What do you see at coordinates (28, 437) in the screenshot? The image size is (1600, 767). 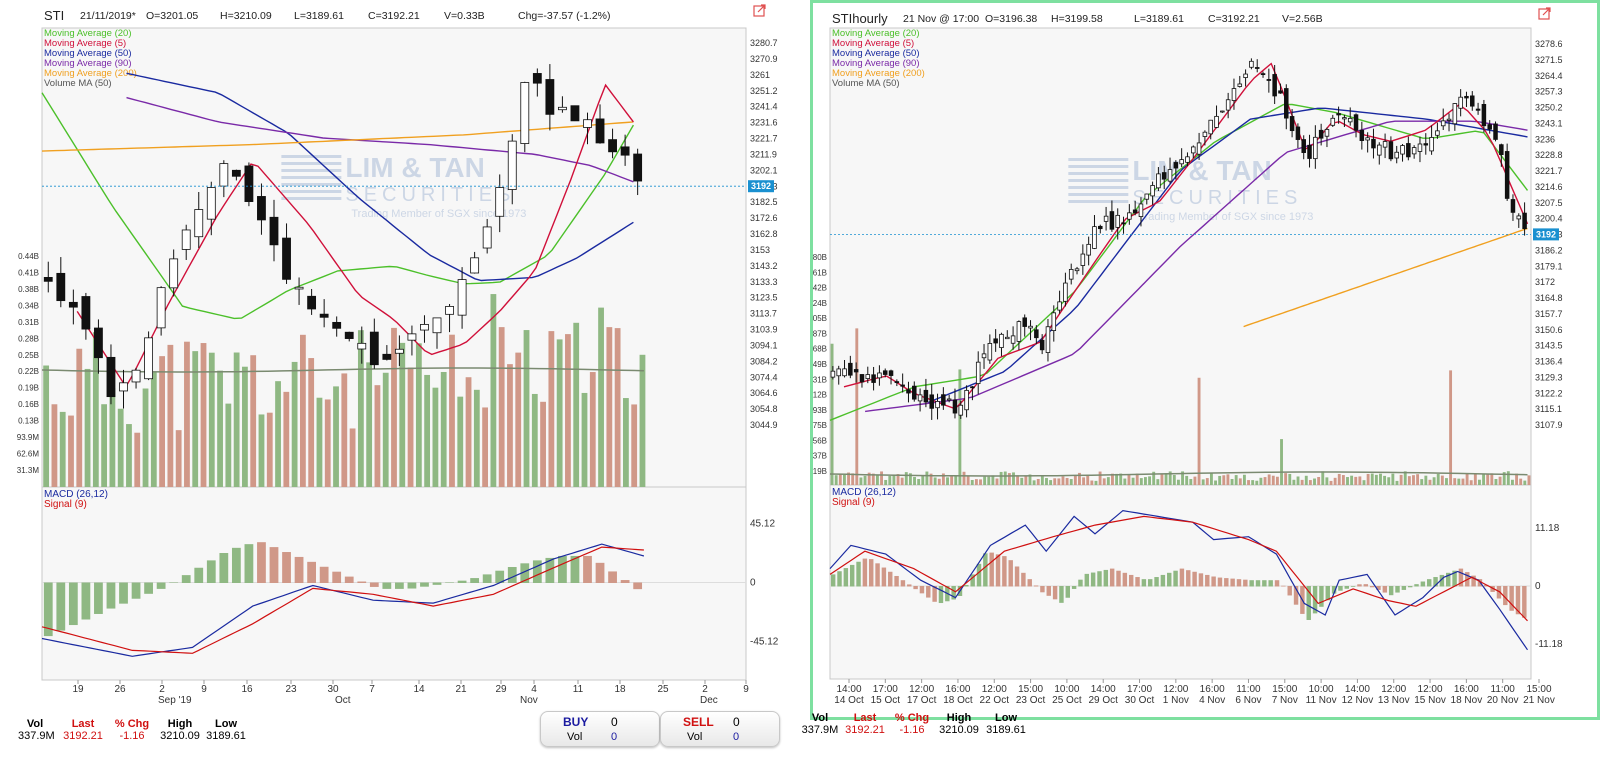 I see `volume-tick-label: 93.9M` at bounding box center [28, 437].